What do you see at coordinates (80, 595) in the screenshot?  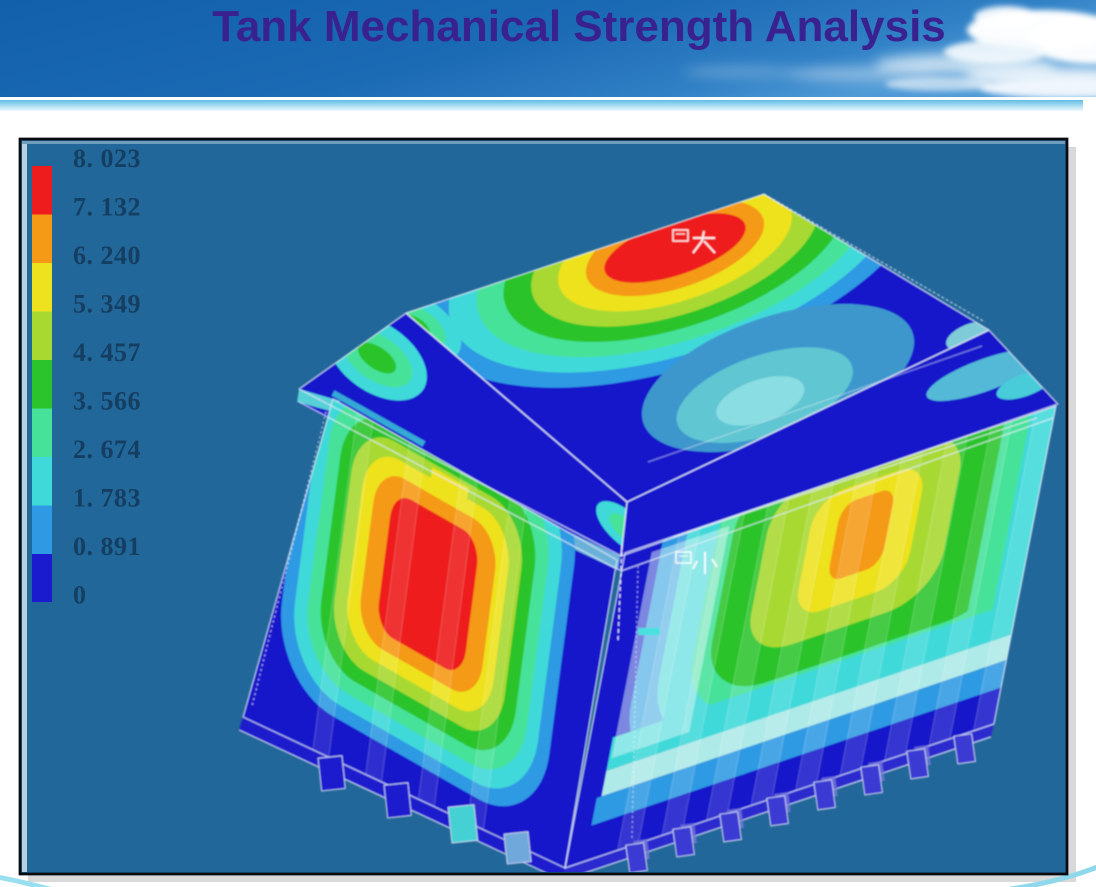 I see `svg-text: 0` at bounding box center [80, 595].